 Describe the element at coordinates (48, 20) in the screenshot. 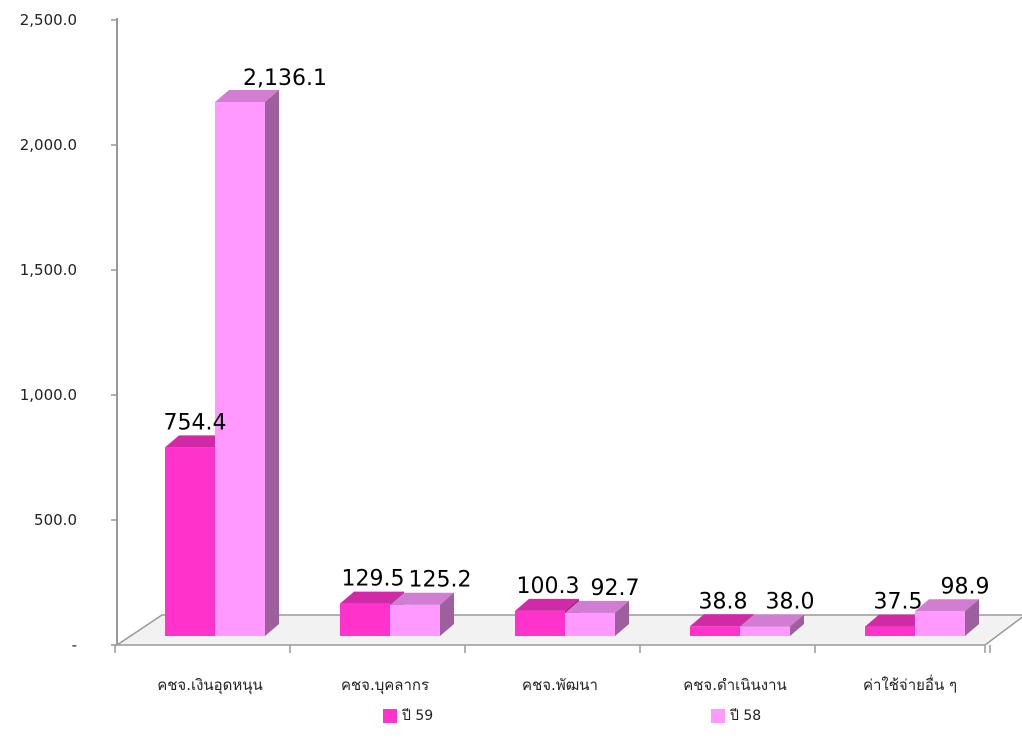

I see `y-tick-label: 2,500.0` at that location.